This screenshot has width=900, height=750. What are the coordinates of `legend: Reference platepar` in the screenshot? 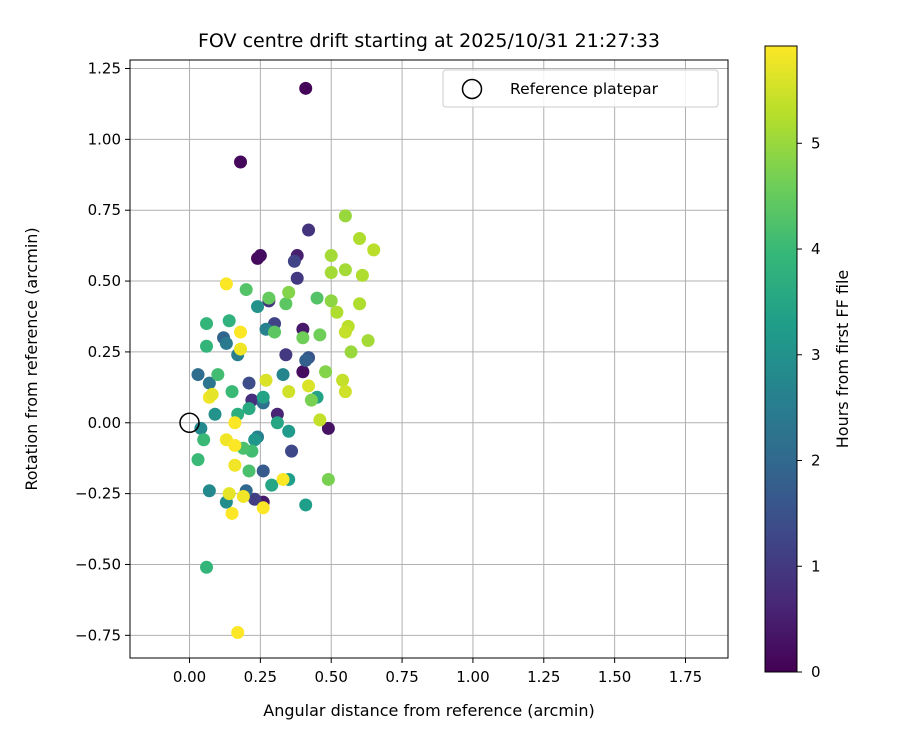 It's located at (580, 88).